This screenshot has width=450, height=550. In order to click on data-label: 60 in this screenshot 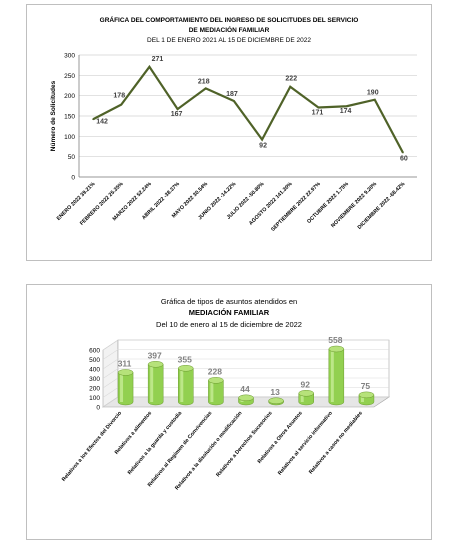, I will do `click(404, 159)`.